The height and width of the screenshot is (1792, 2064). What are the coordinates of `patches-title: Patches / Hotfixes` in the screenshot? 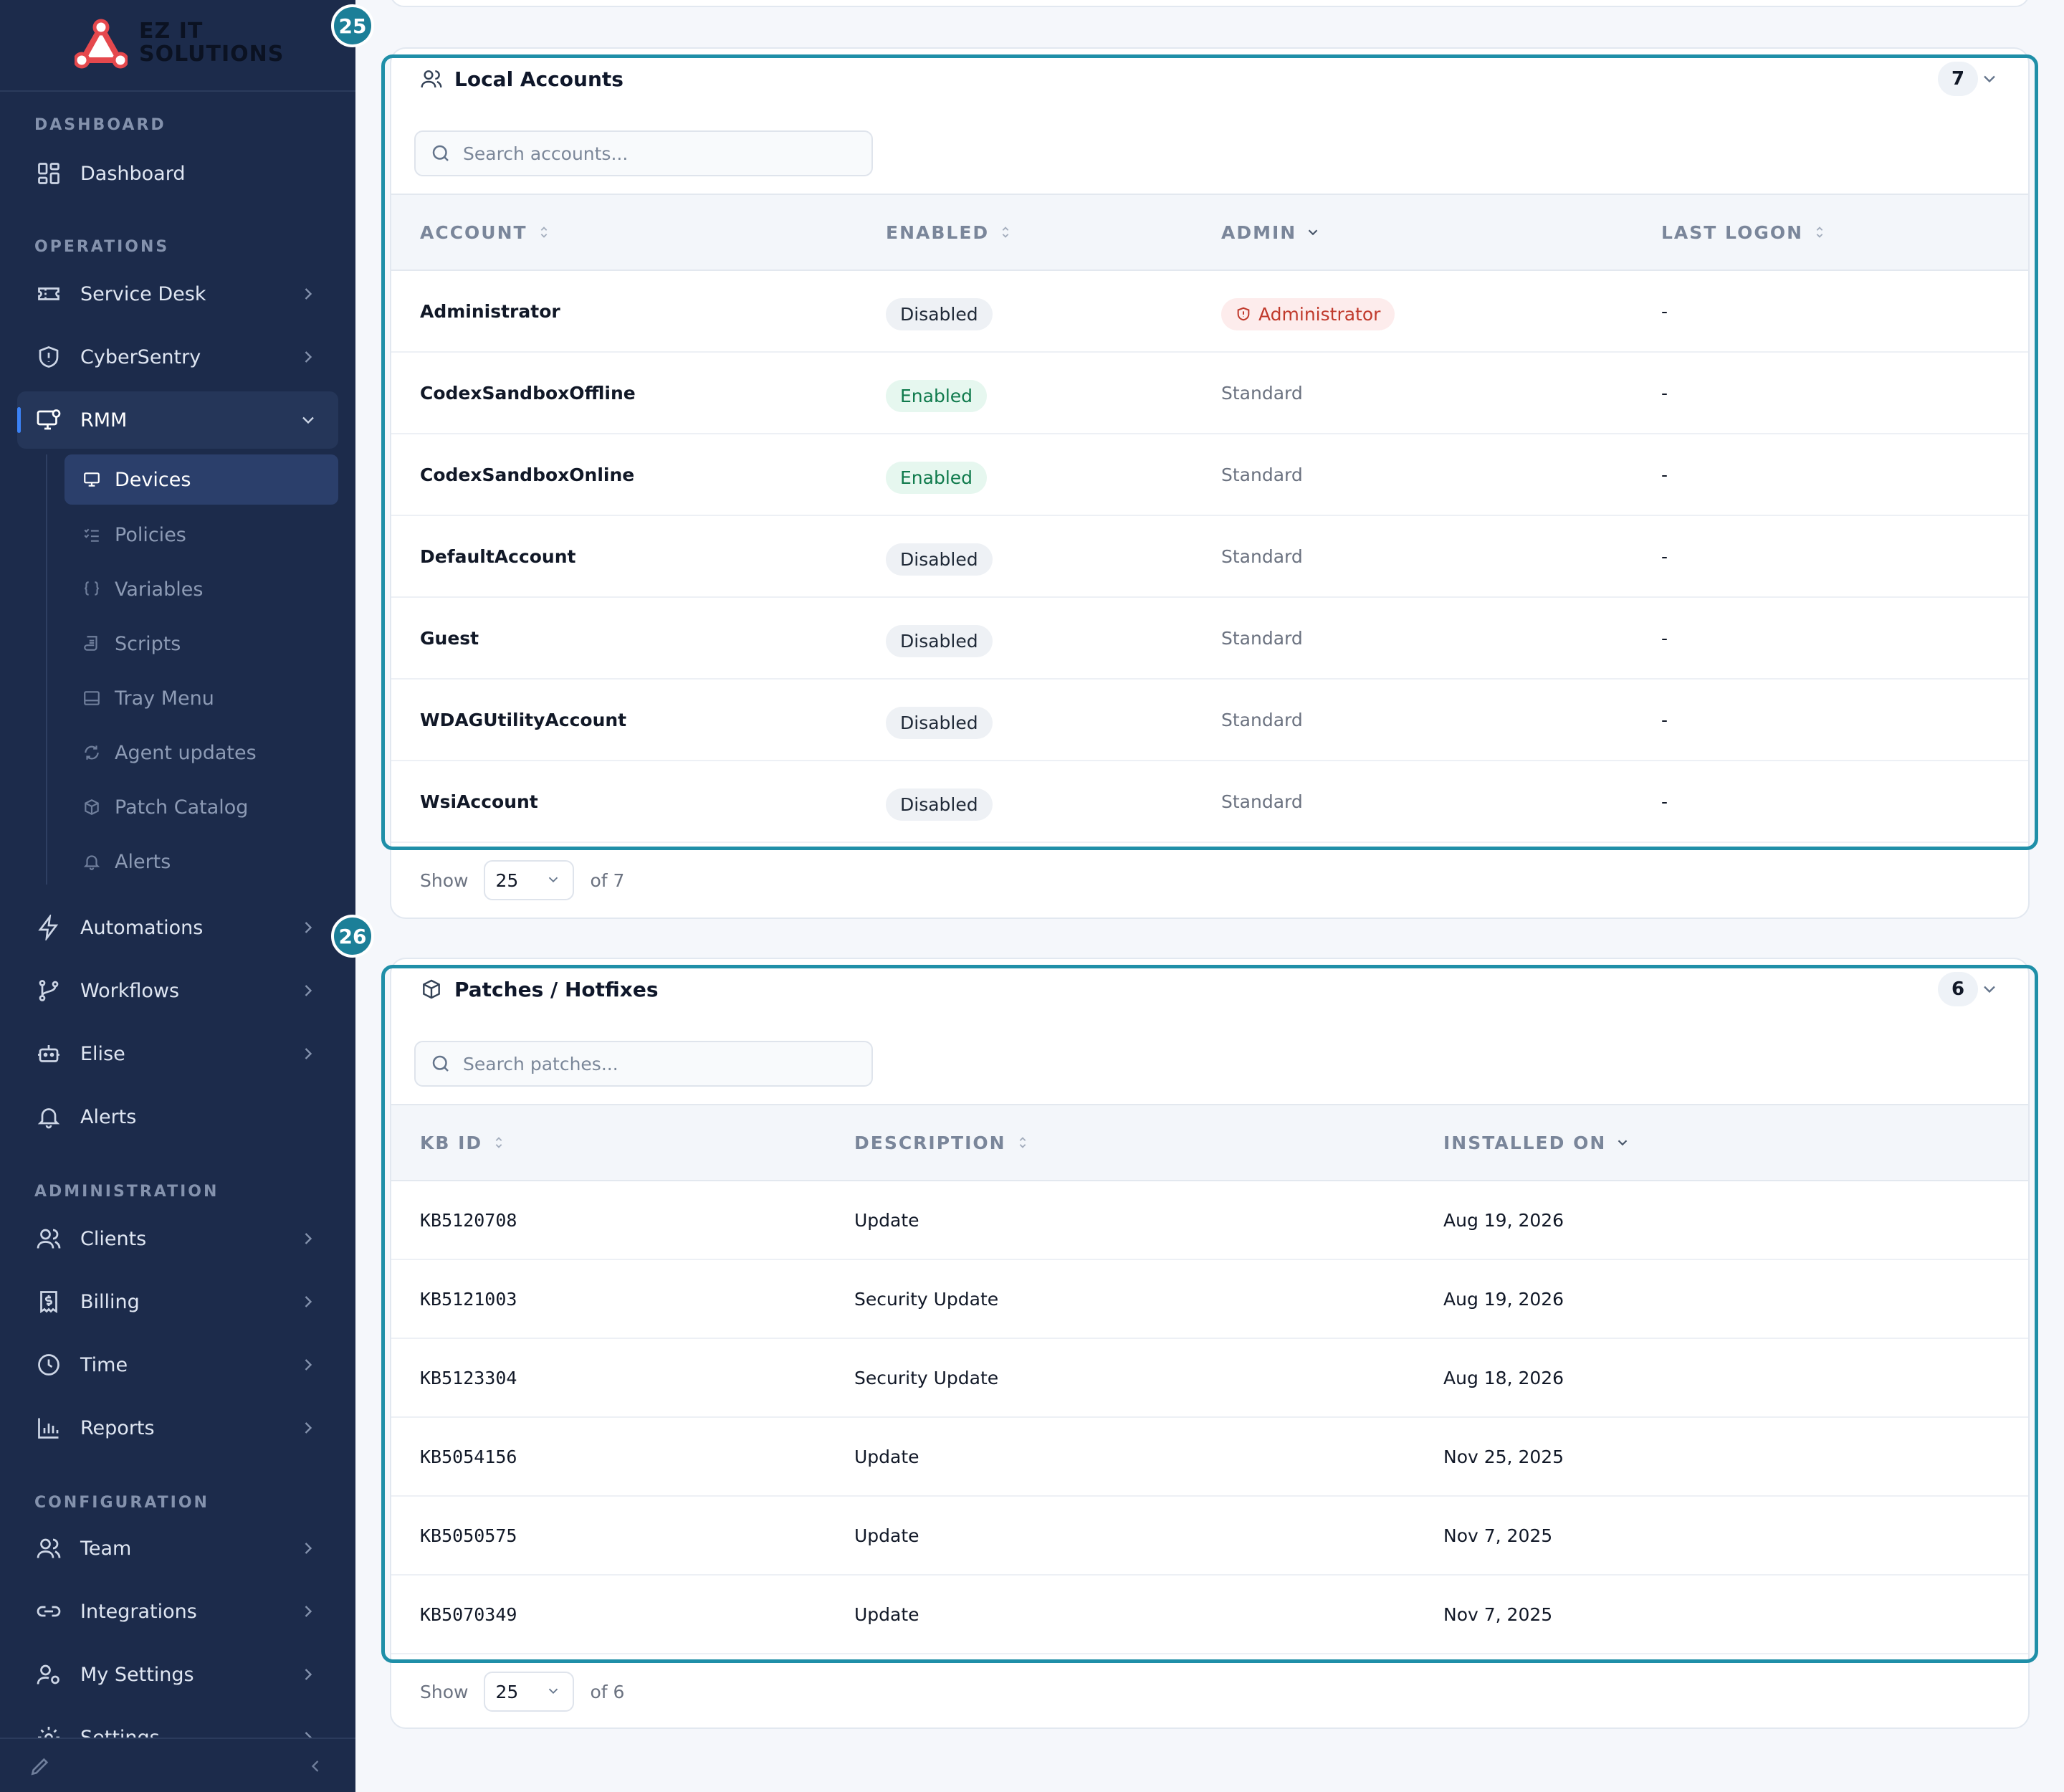 It's located at (538, 989).